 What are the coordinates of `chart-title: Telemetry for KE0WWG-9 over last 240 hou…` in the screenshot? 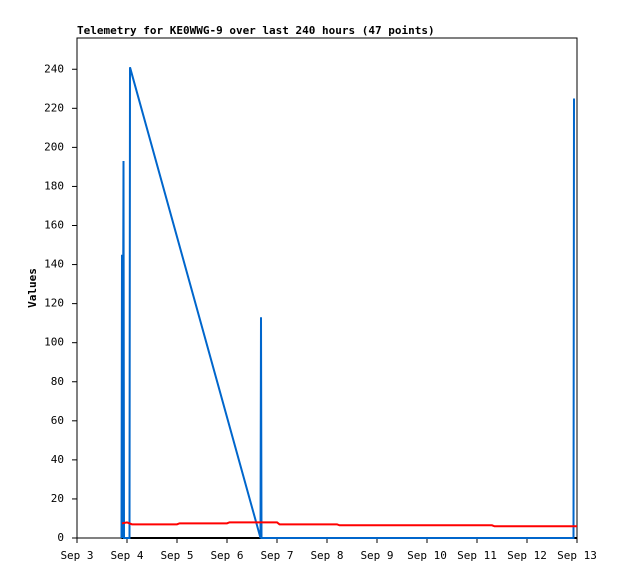 It's located at (256, 30).